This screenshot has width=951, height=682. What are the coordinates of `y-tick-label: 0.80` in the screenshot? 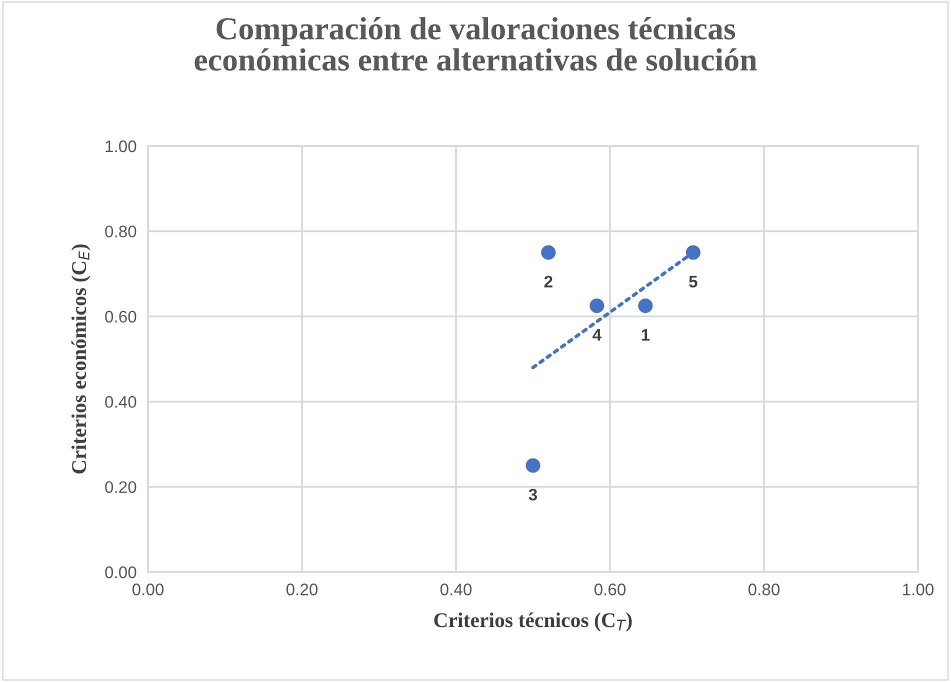 It's located at (120, 232).